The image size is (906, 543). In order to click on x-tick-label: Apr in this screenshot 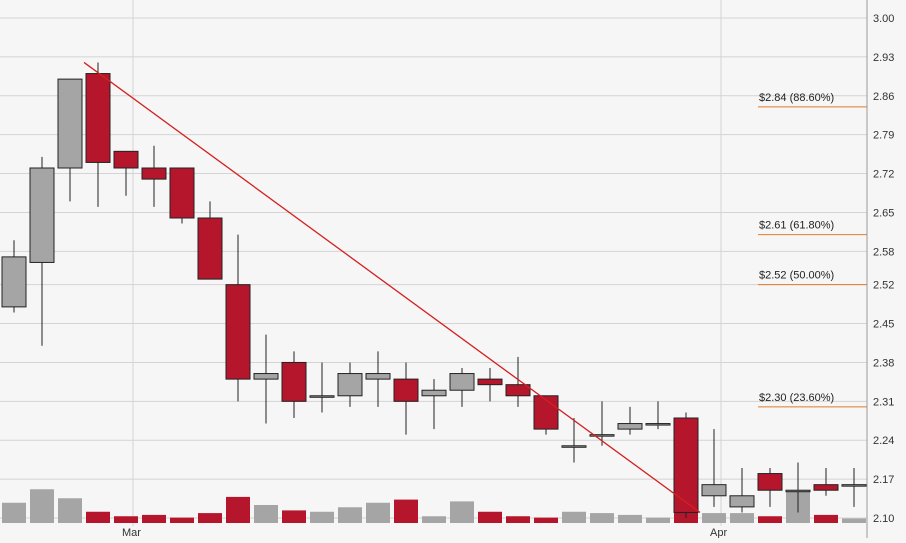, I will do `click(718, 532)`.